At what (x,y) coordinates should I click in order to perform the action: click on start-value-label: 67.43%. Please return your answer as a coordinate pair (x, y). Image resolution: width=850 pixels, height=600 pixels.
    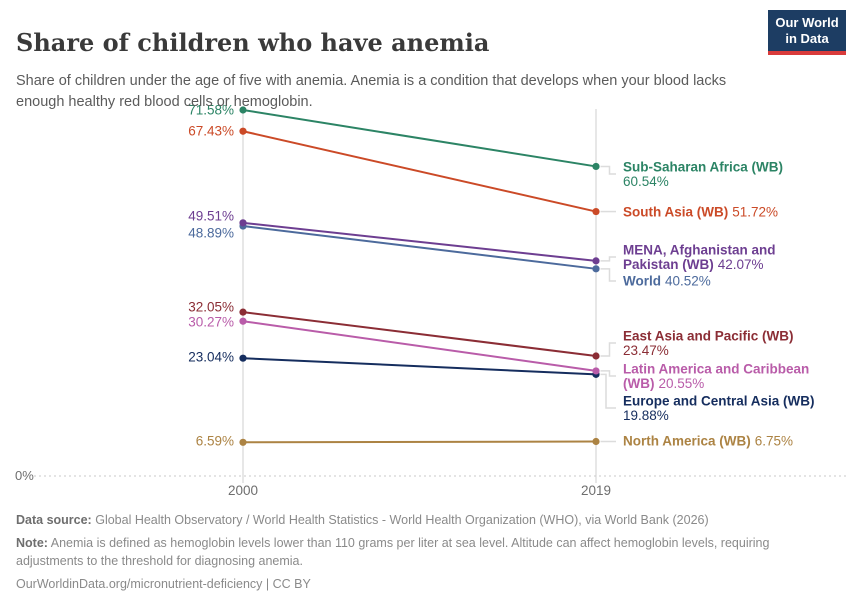
    Looking at the image, I should click on (211, 131).